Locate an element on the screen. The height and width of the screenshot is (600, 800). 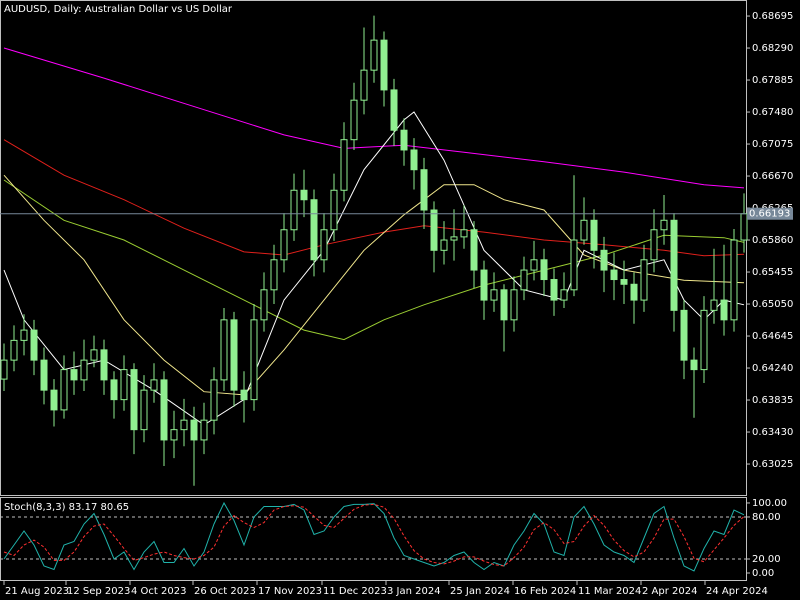
x-tick-label: 16 Feb 2024 is located at coordinates (545, 591).